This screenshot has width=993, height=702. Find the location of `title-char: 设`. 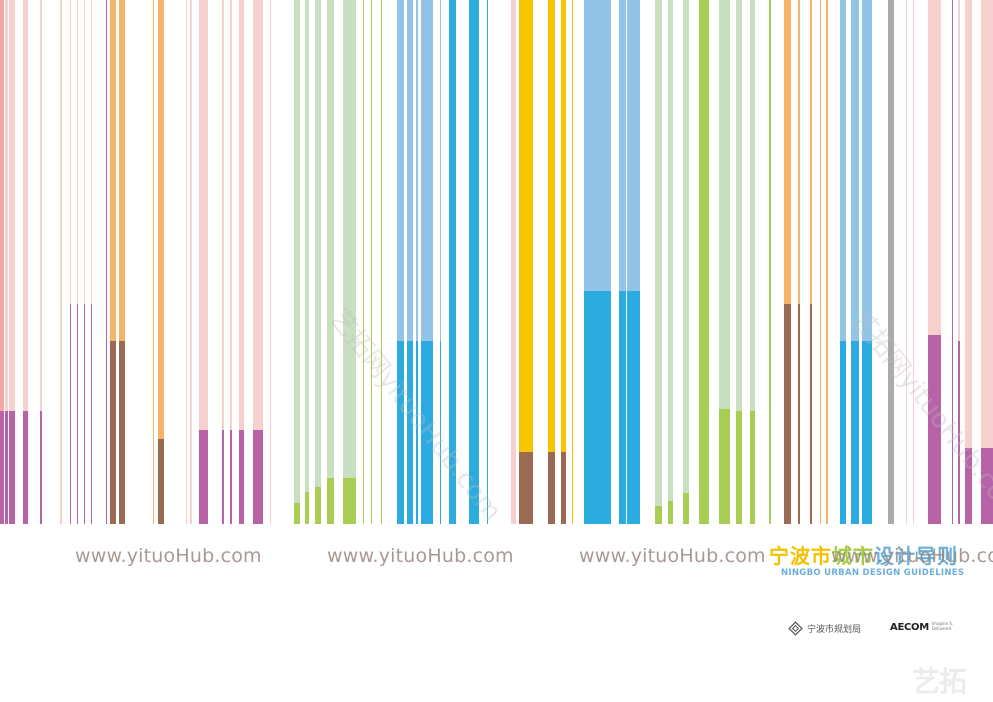

title-char: 设 is located at coordinates (884, 556).